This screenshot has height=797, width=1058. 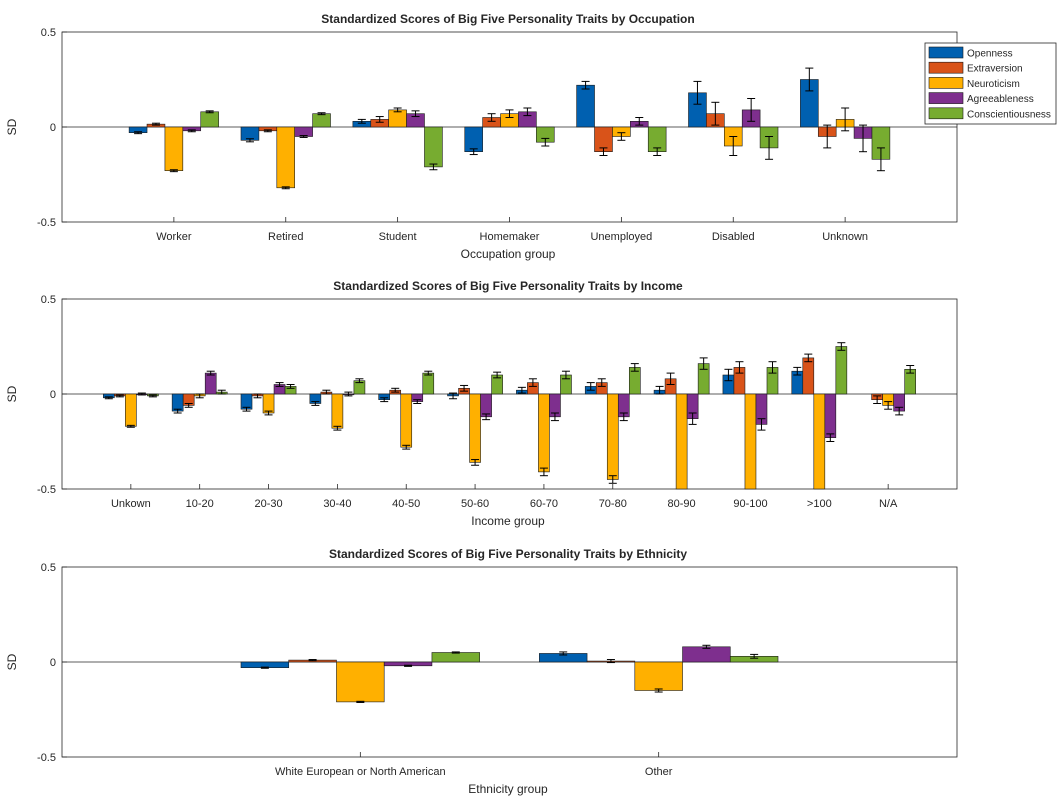 What do you see at coordinates (200, 504) in the screenshot?
I see `x-tick-label: 10-20` at bounding box center [200, 504].